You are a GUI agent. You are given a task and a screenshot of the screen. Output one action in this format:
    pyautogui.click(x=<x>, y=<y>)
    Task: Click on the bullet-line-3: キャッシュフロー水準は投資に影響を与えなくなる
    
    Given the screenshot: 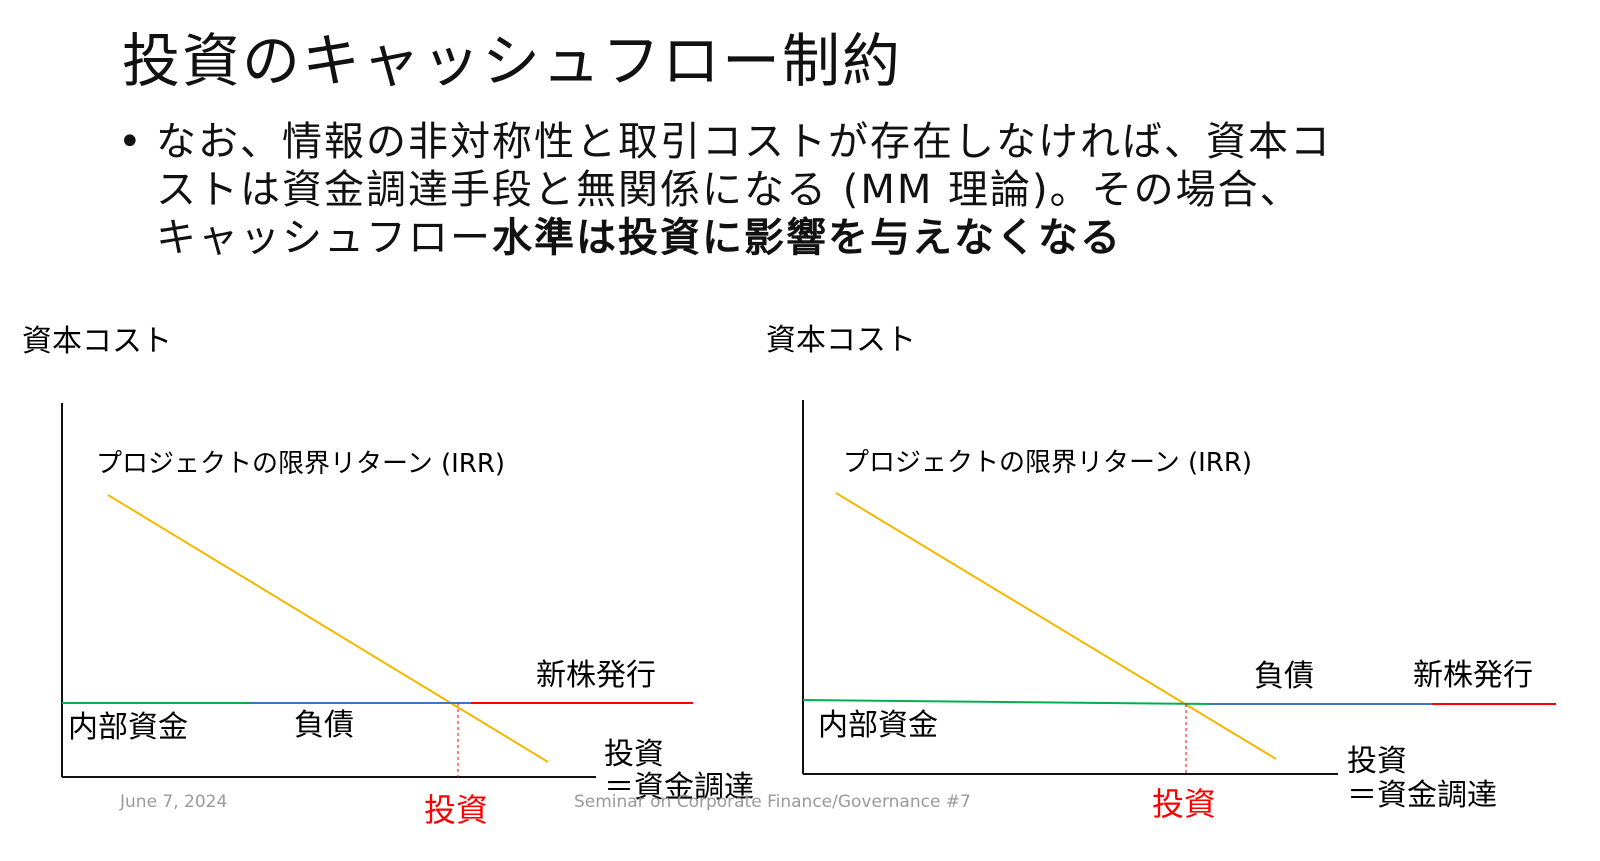 What is the action you would take?
    pyautogui.click(x=821, y=238)
    